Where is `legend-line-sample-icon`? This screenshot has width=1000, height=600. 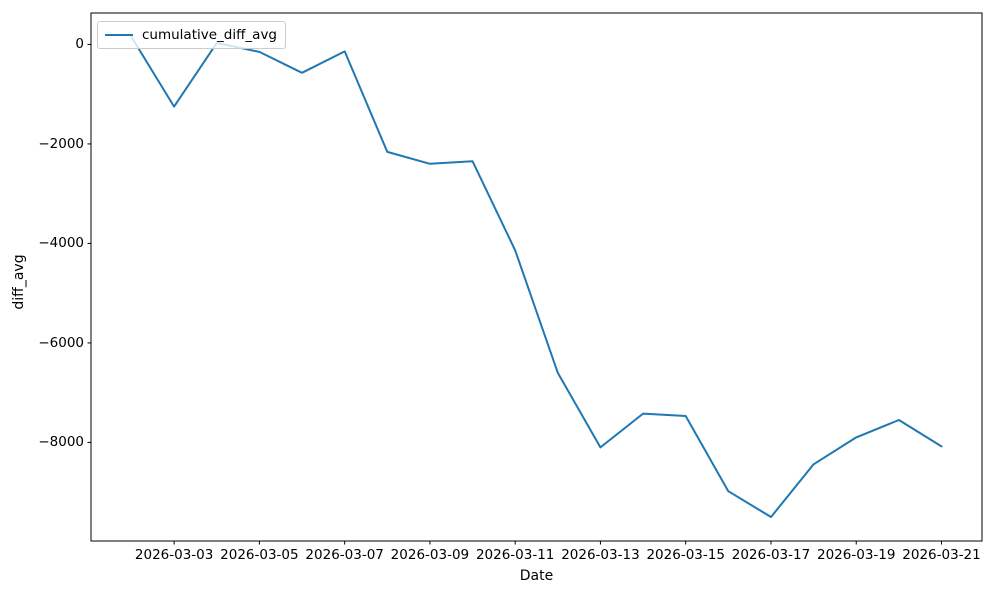
legend-line-sample-icon is located at coordinates (119, 35).